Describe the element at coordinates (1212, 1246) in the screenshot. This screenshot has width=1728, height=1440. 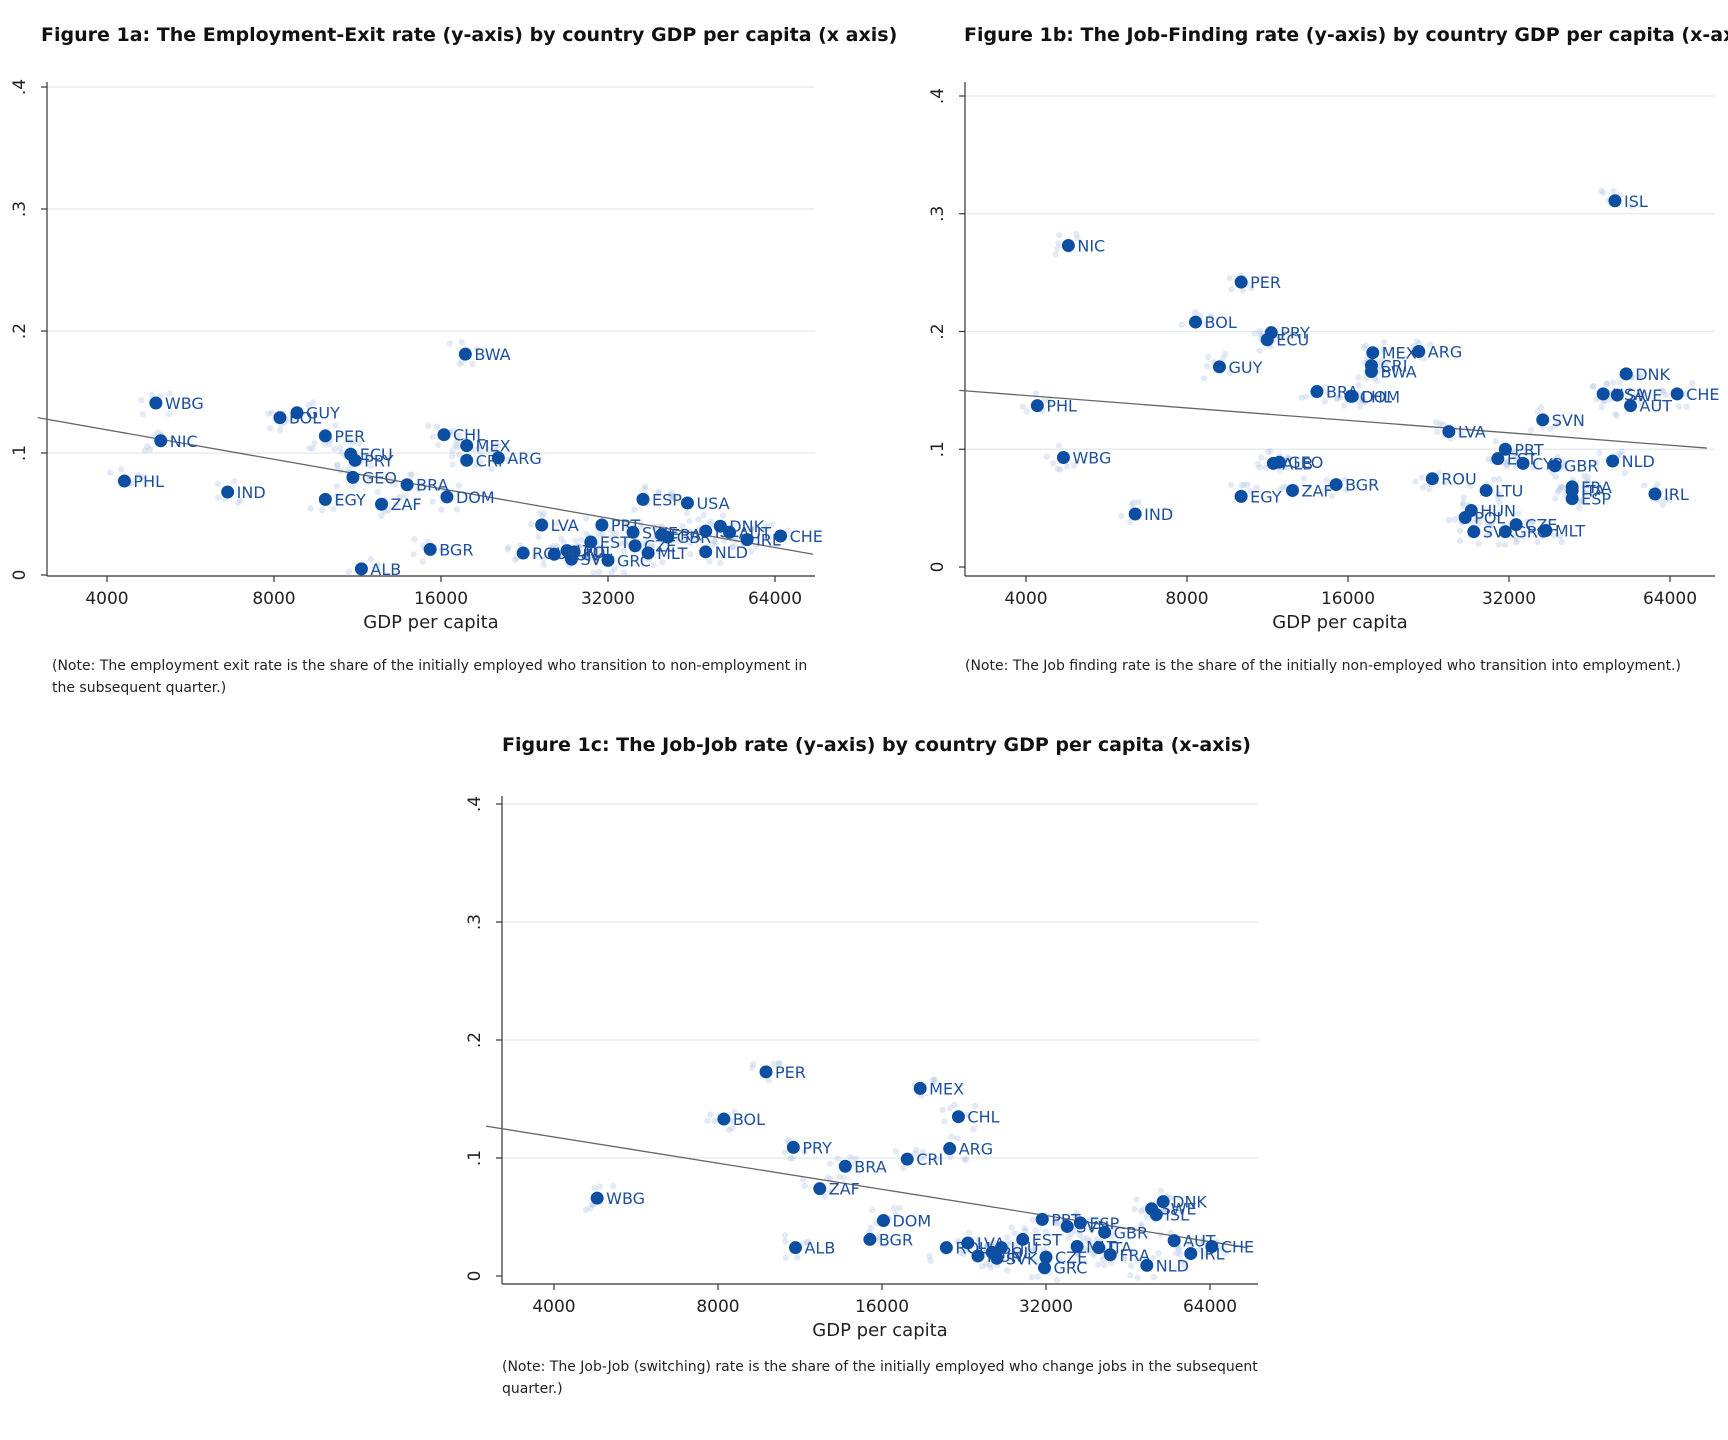
I see `point-che` at that location.